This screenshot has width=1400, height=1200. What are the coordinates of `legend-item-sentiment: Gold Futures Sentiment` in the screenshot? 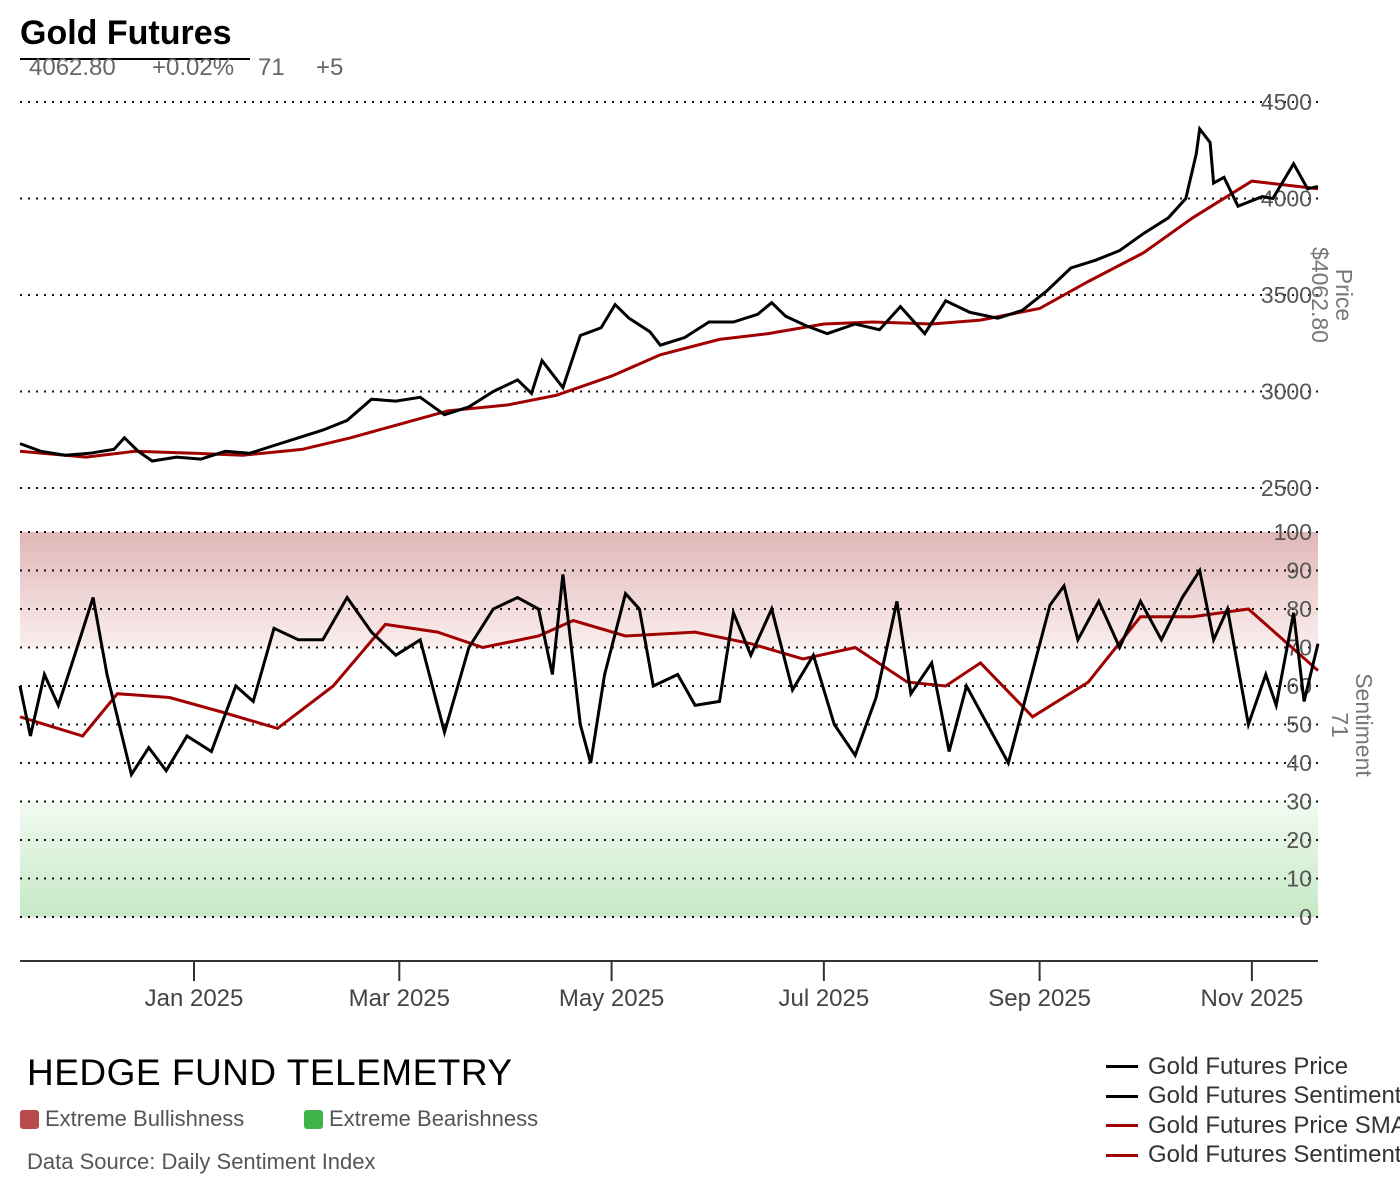 It's located at (1253, 1097).